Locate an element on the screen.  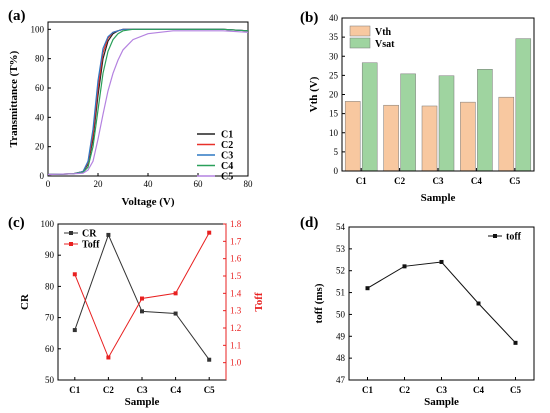
legend-label: C3 is located at coordinates (227, 156).